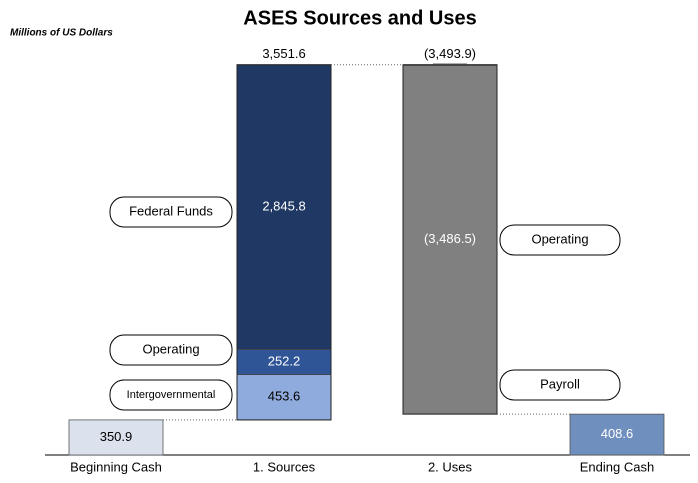  I want to click on value-label: 252.2, so click(284, 360).